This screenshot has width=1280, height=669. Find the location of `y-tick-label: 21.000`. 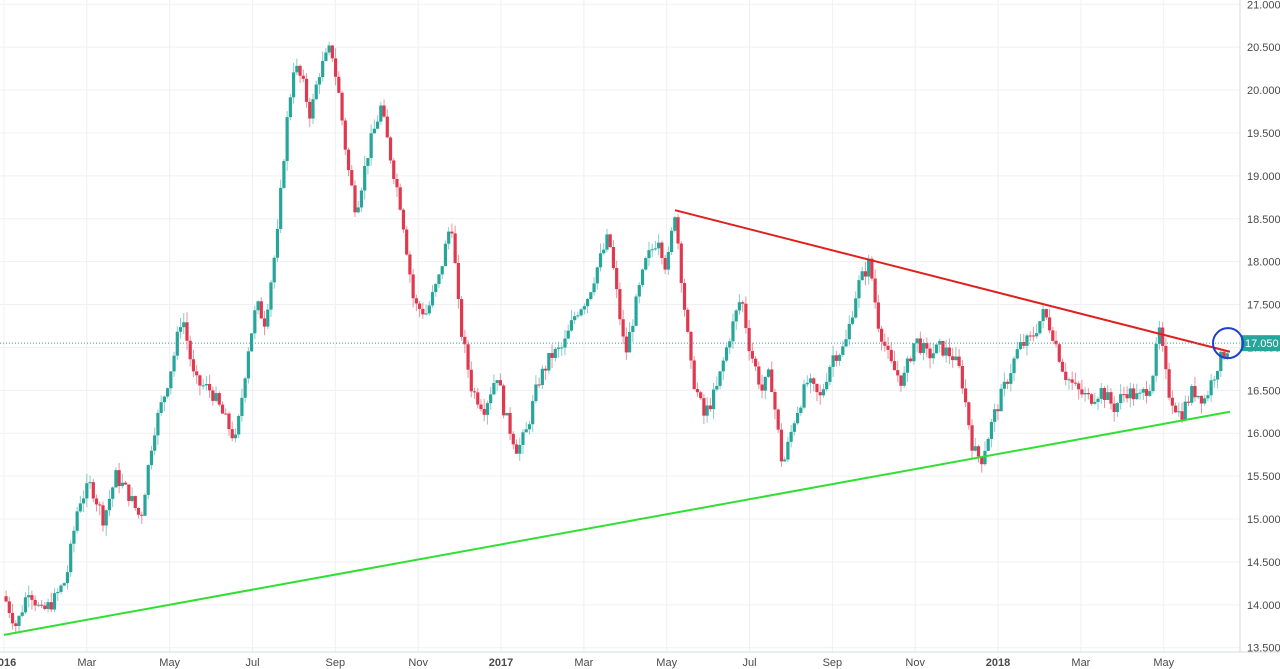

y-tick-label: 21.000 is located at coordinates (1263, 5).